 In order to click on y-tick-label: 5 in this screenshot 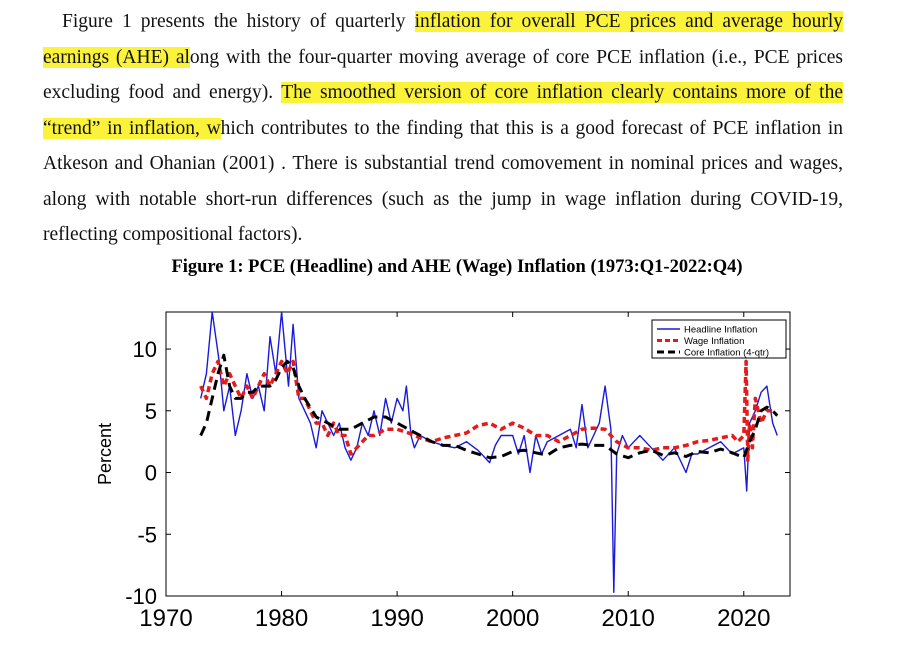, I will do `click(151, 411)`.